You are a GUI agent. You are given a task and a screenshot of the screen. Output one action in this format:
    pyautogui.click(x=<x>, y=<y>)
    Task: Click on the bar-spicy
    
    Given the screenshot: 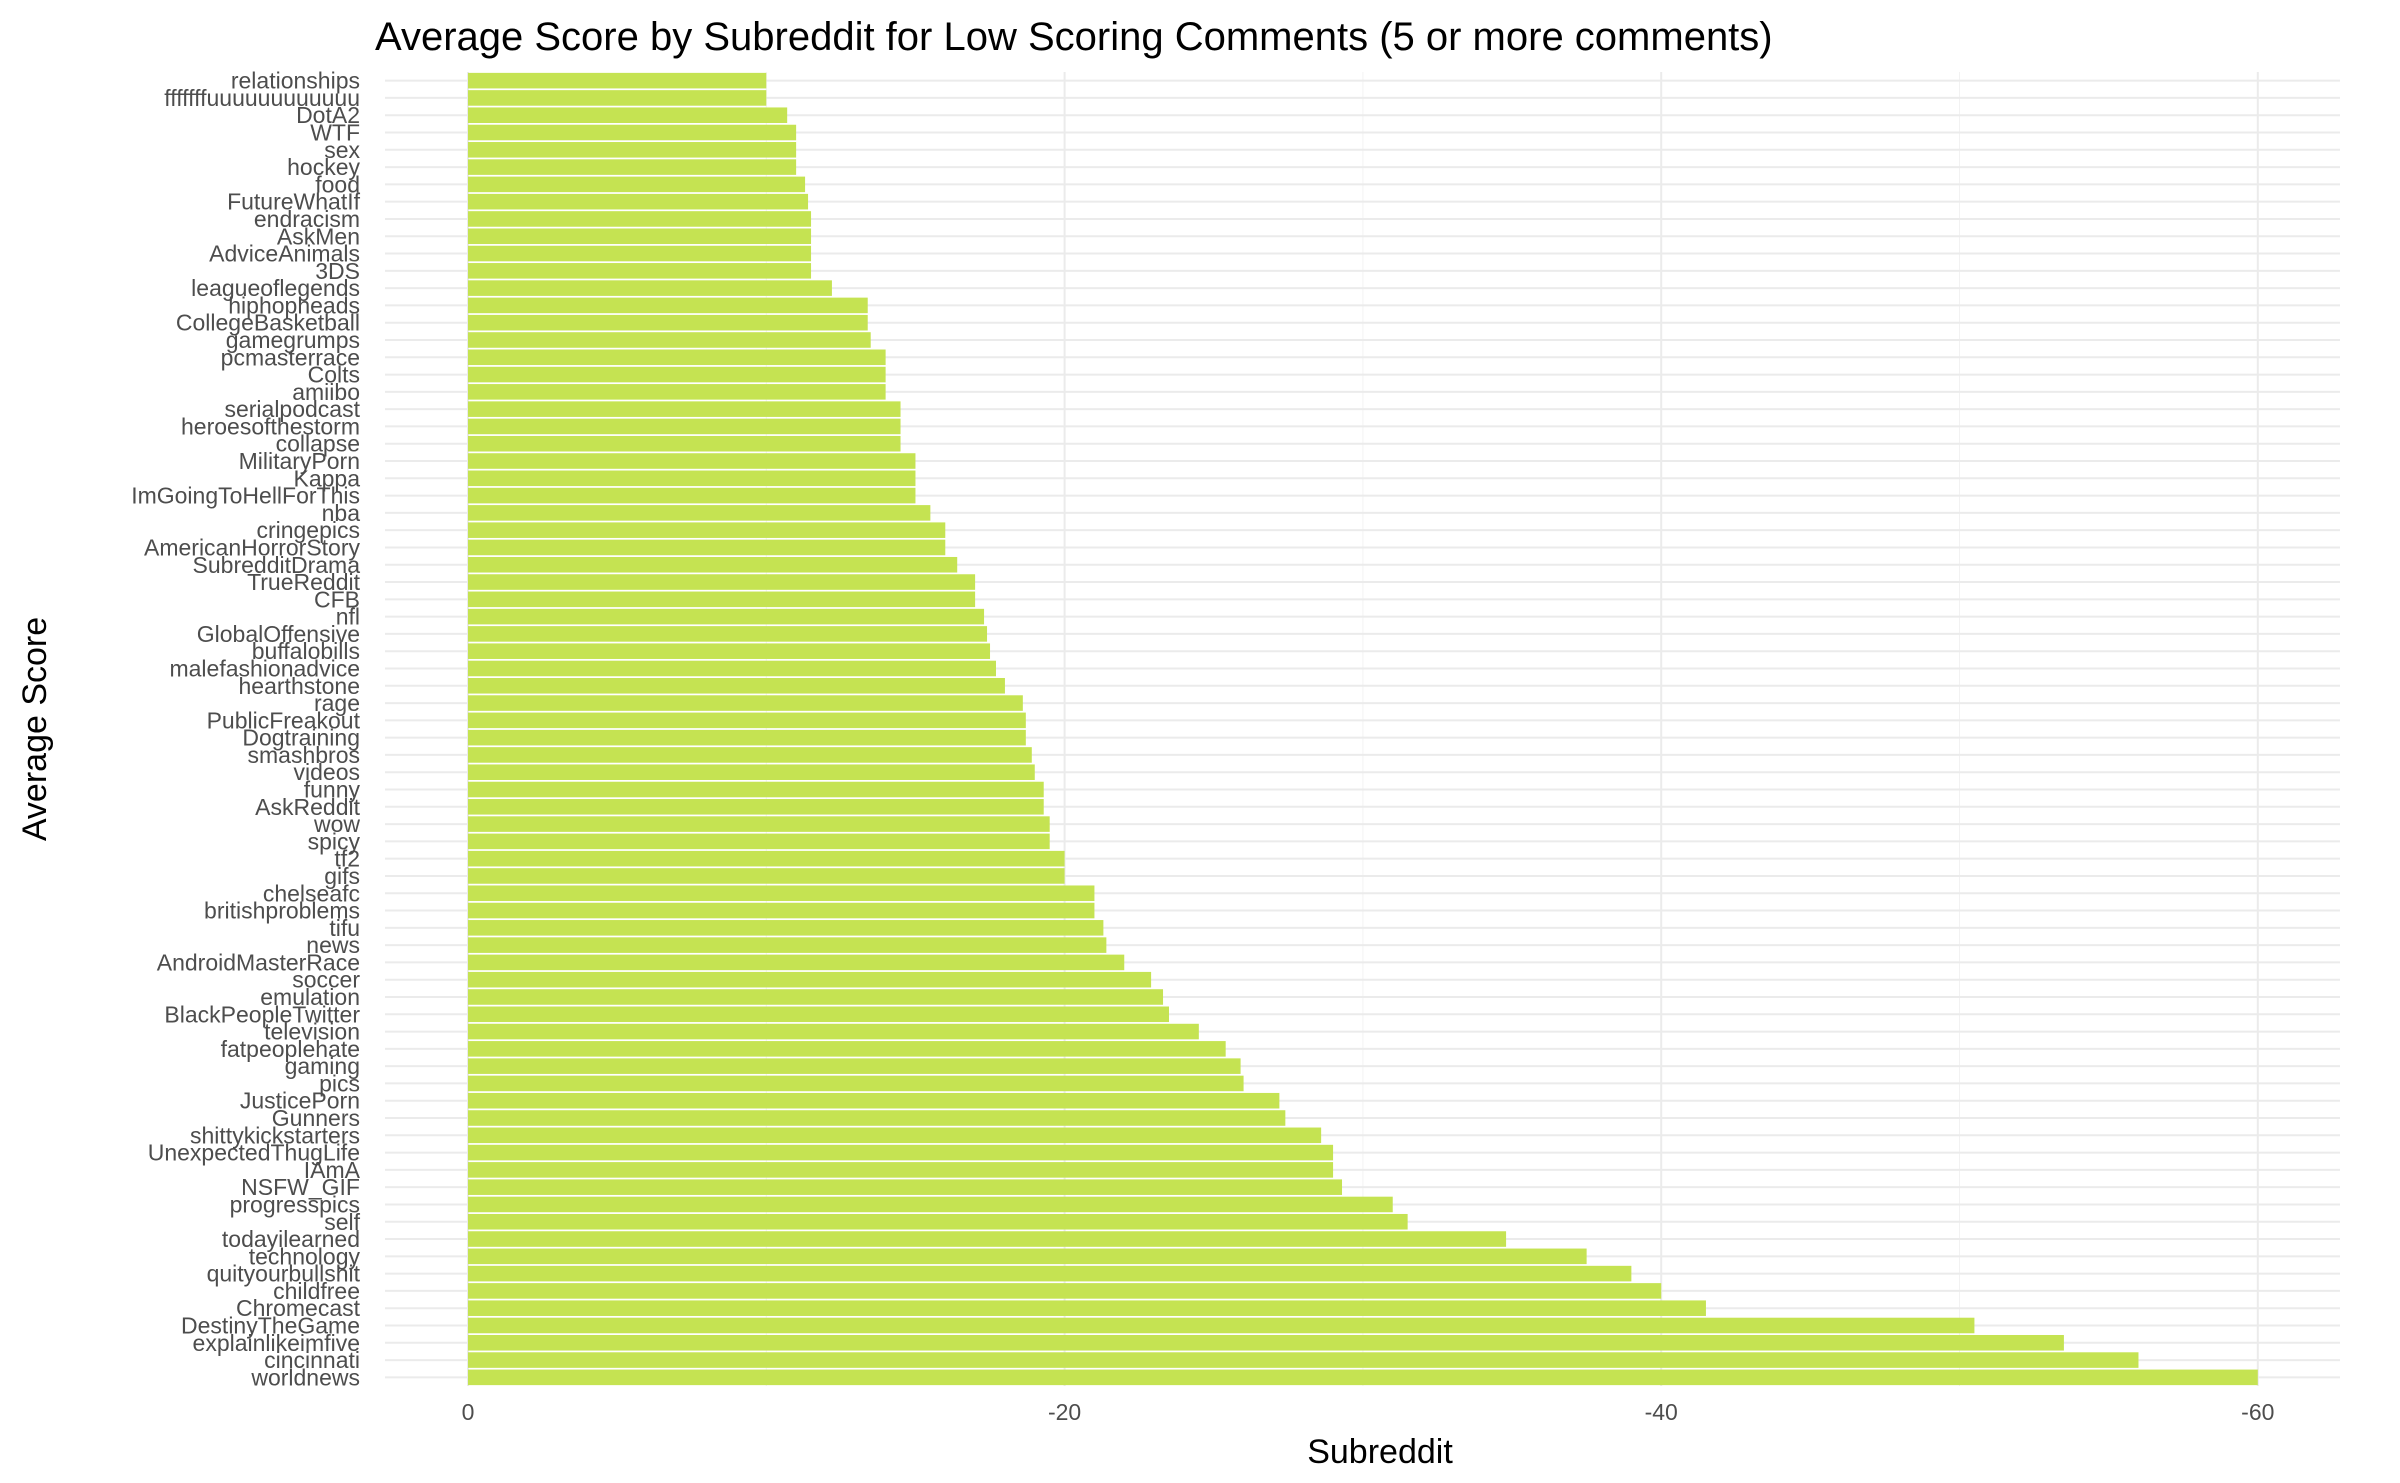 What is the action you would take?
    pyautogui.click(x=759, y=841)
    